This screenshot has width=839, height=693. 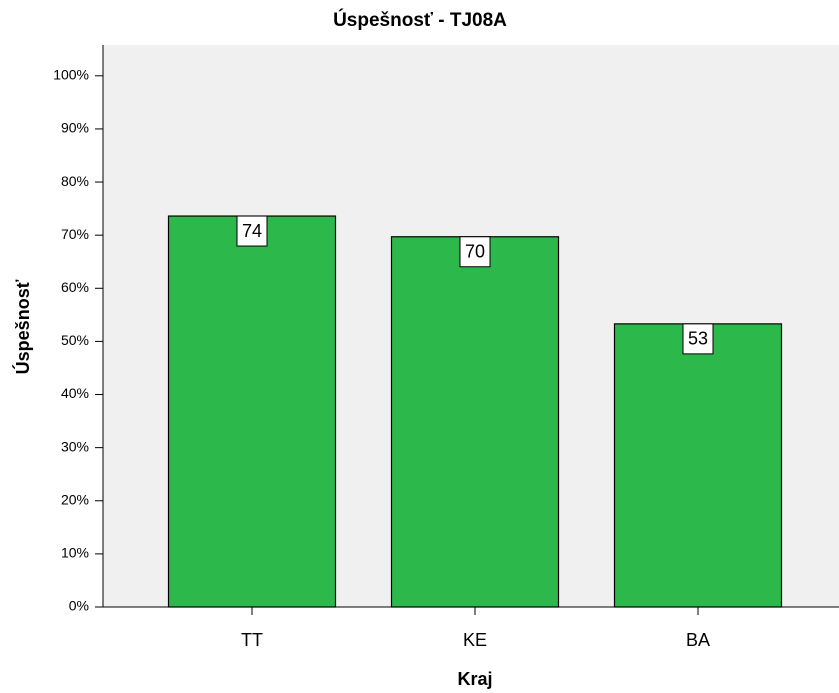 I want to click on y-tick-label: 40%, so click(x=75, y=393).